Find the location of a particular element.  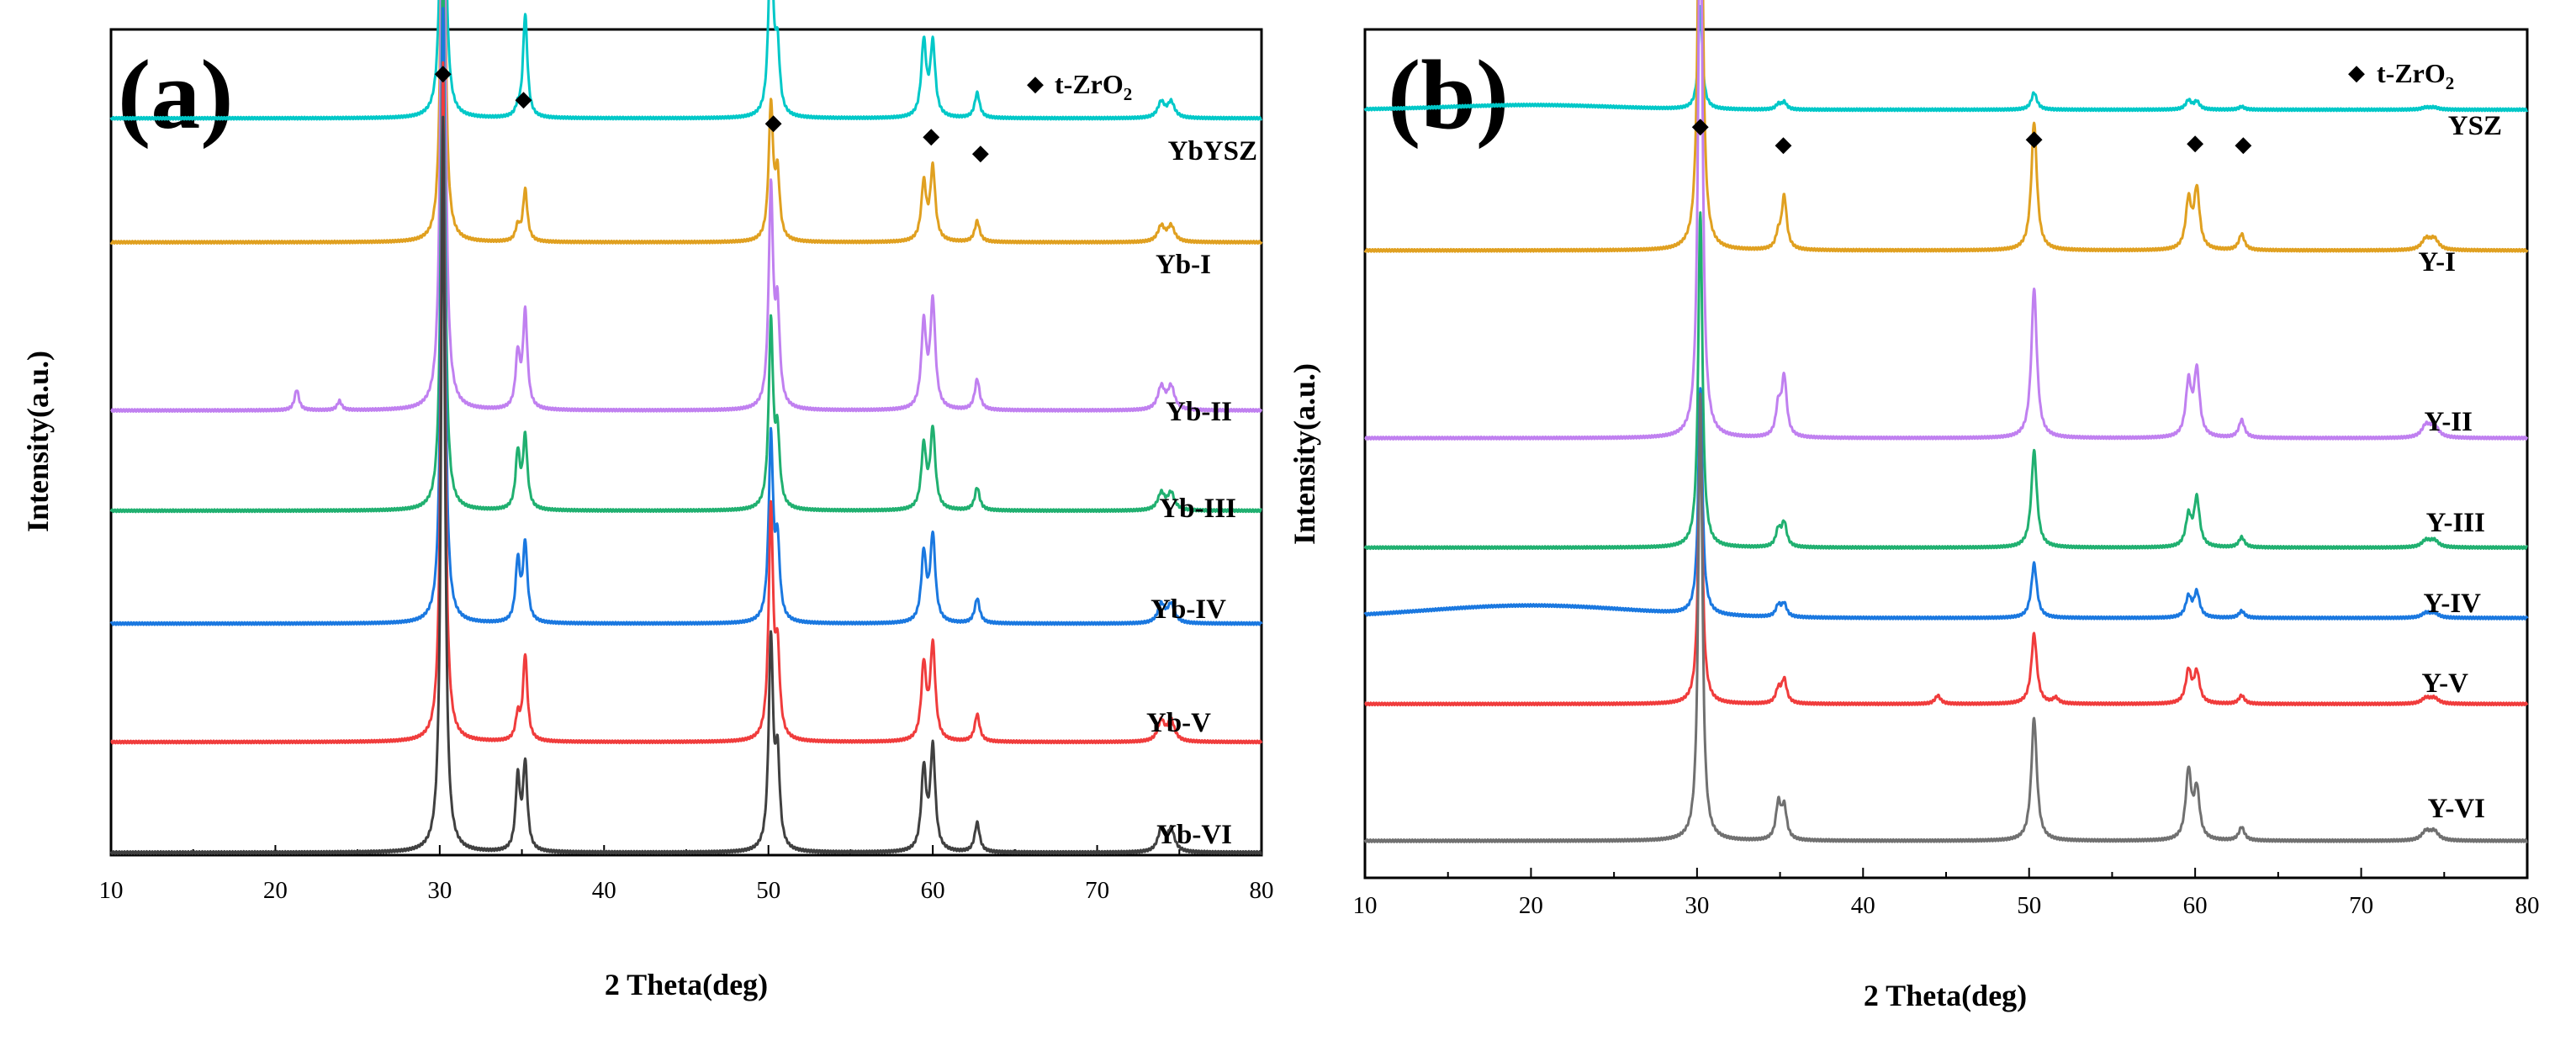

panel-b-peak-markers: ◆ ◆ ◆ ◆ ◆ is located at coordinates (1972, 135).